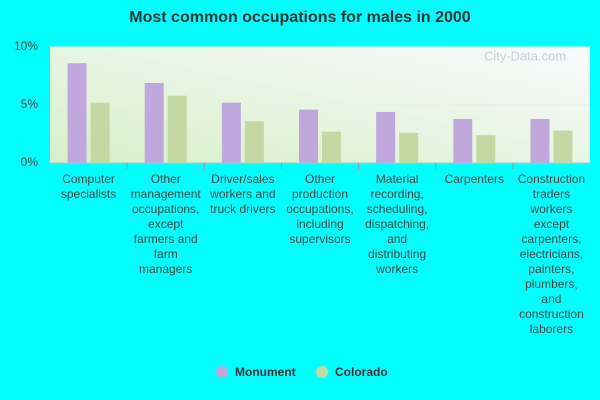 The width and height of the screenshot is (600, 400). Describe the element at coordinates (30, 104) in the screenshot. I see `y-tick-label: 5%` at that location.